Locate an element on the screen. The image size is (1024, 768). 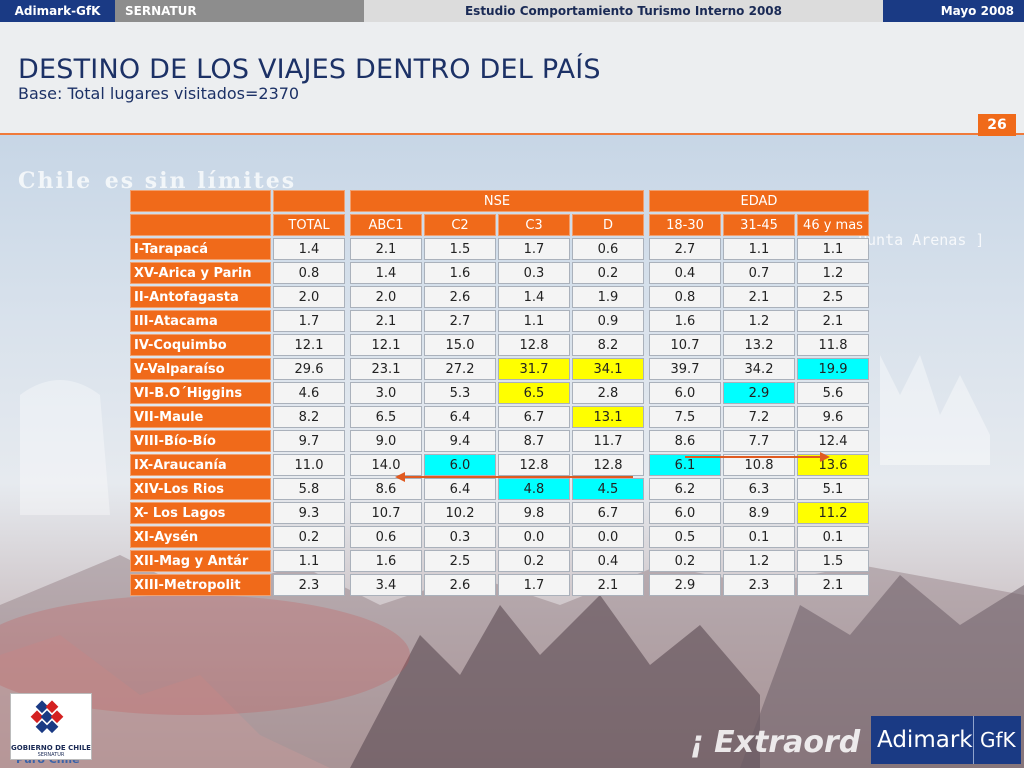
table-row: VIII-Bío-Bío 9.7 9.0 9.4 8.7 11.7 8.6 7.7 12.4 is located at coordinates (499, 441).